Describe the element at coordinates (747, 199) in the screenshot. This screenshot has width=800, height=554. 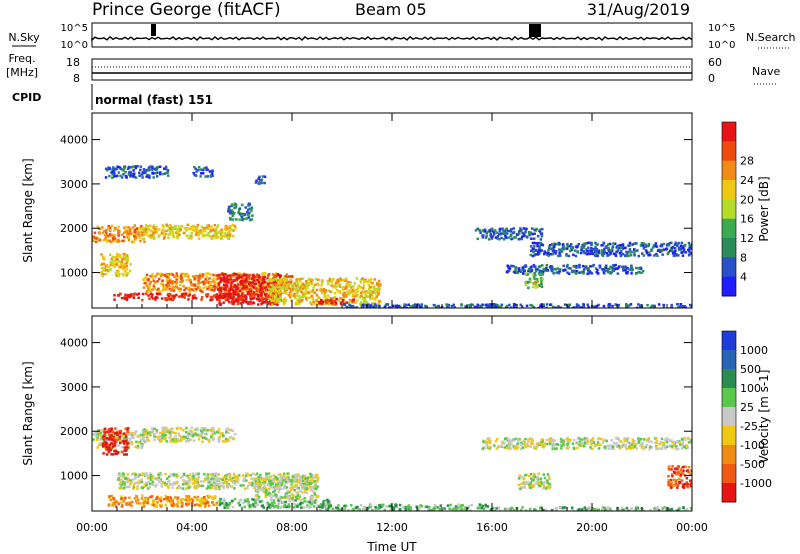
I see `colorbar-tick-label: 20` at that location.